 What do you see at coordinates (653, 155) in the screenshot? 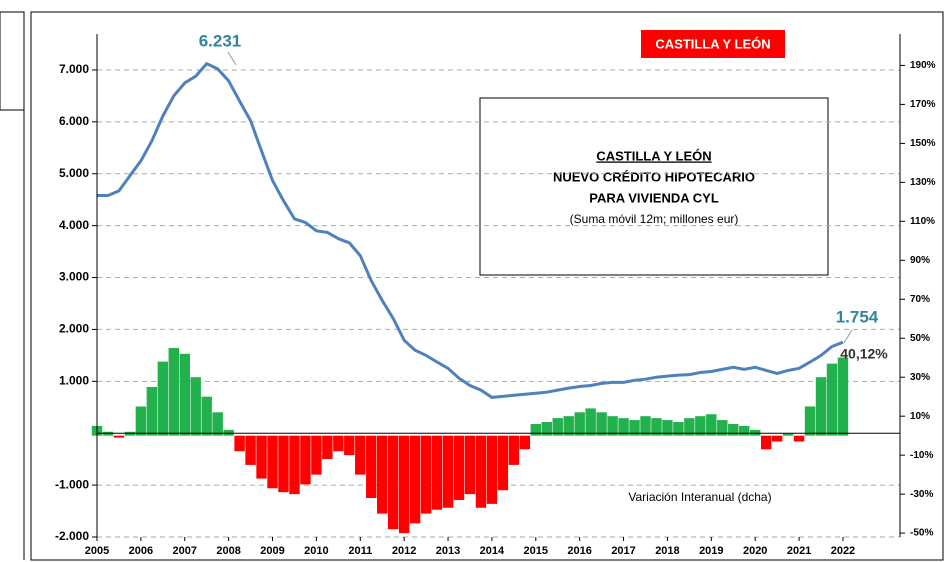
I see `box-title: CASTILLA Y LEÓN` at bounding box center [653, 155].